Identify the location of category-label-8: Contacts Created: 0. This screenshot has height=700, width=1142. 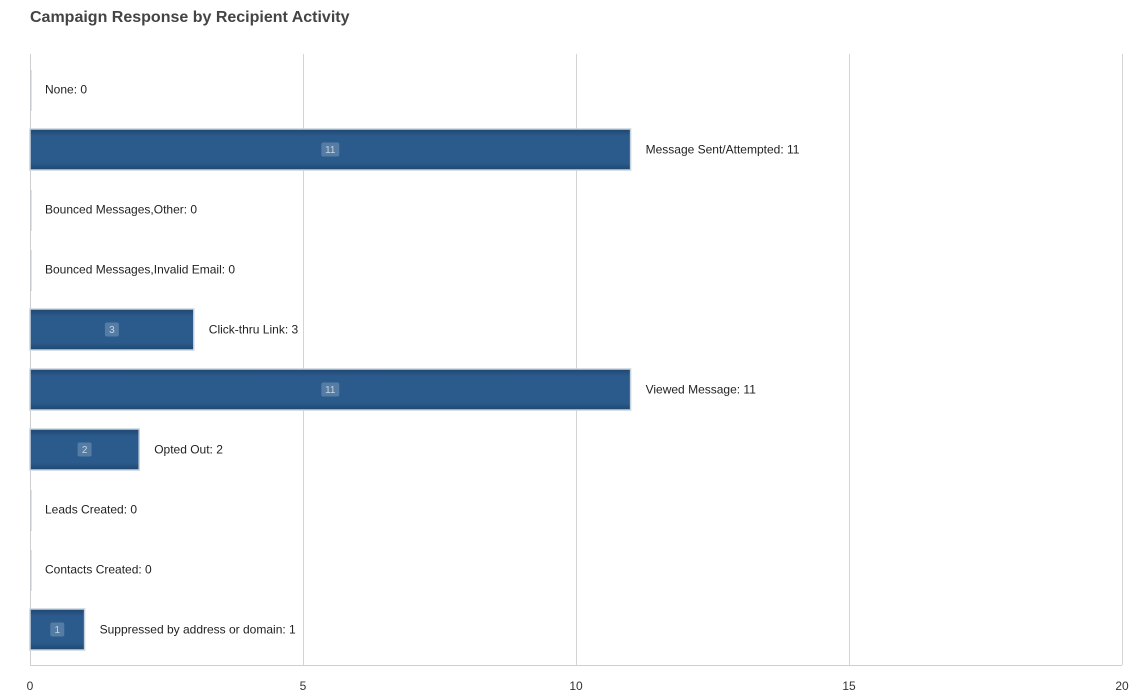
(98, 570).